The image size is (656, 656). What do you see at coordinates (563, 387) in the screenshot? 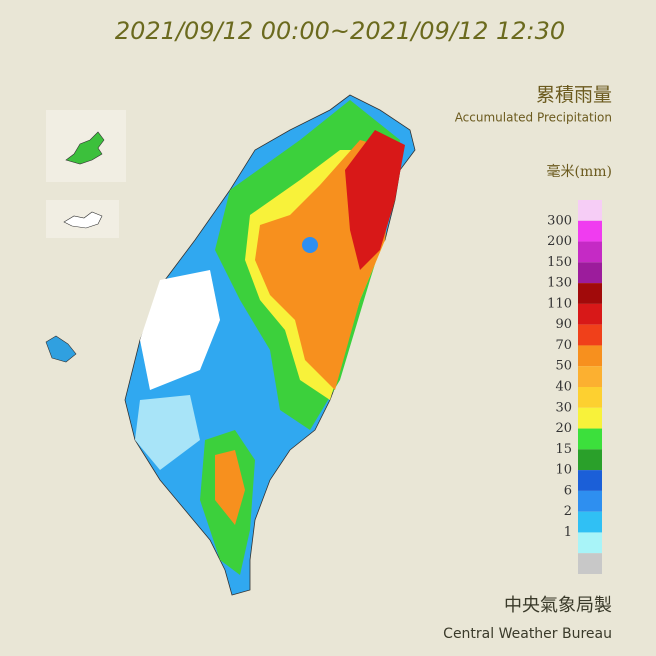
I see `legend-label: 40` at bounding box center [563, 387].